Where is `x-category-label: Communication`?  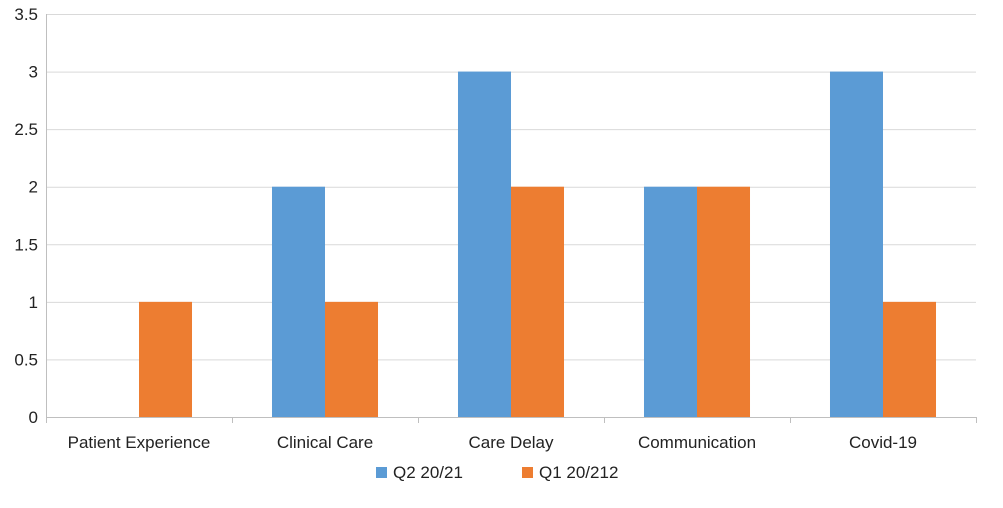
x-category-label: Communication is located at coordinates (697, 442).